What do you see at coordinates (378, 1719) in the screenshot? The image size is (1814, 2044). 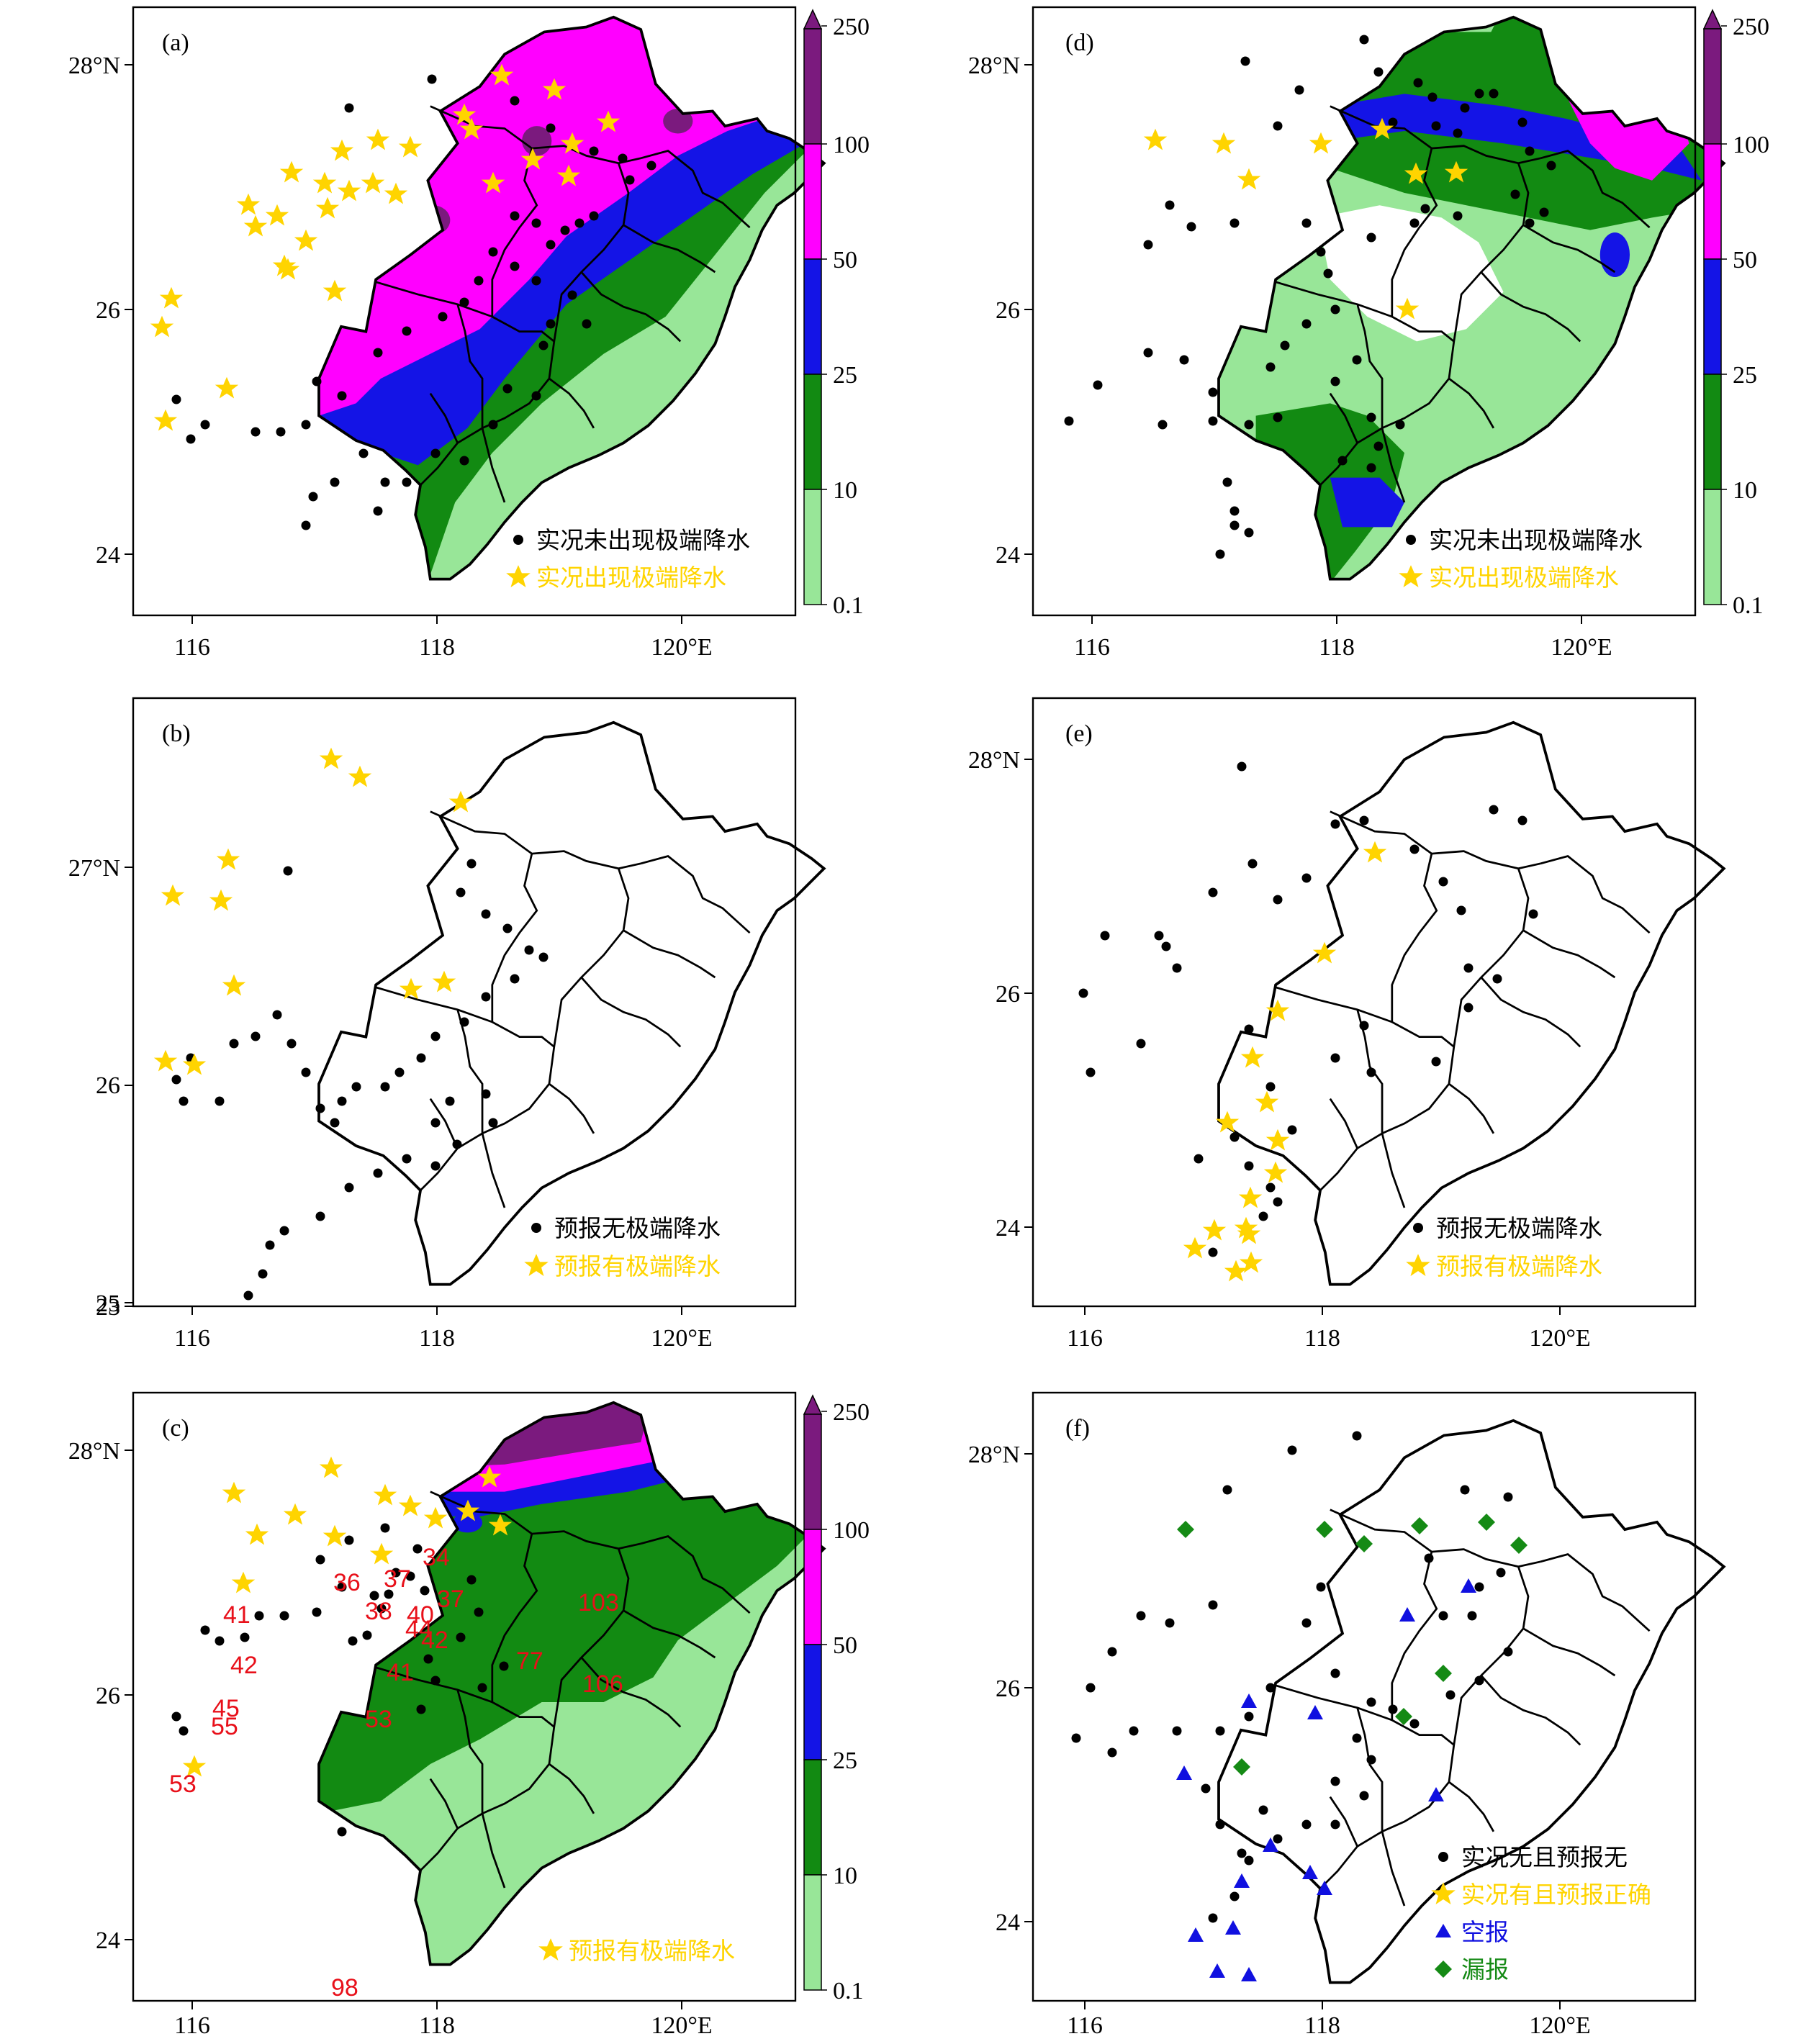 I see `station-value-label: 53` at bounding box center [378, 1719].